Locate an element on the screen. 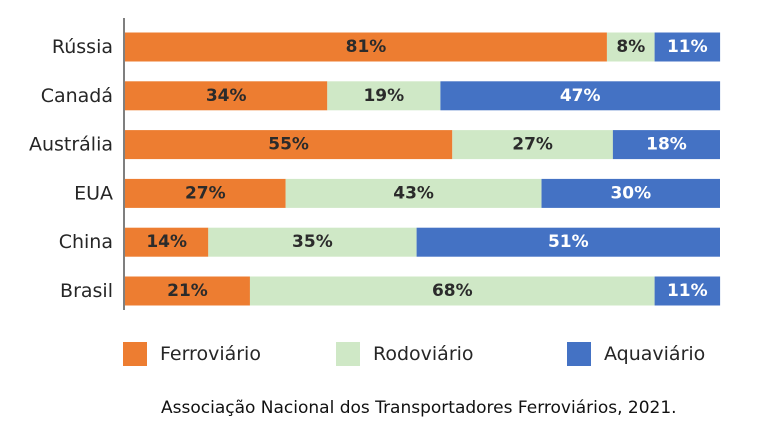  category-label: Rússia is located at coordinates (82, 47).